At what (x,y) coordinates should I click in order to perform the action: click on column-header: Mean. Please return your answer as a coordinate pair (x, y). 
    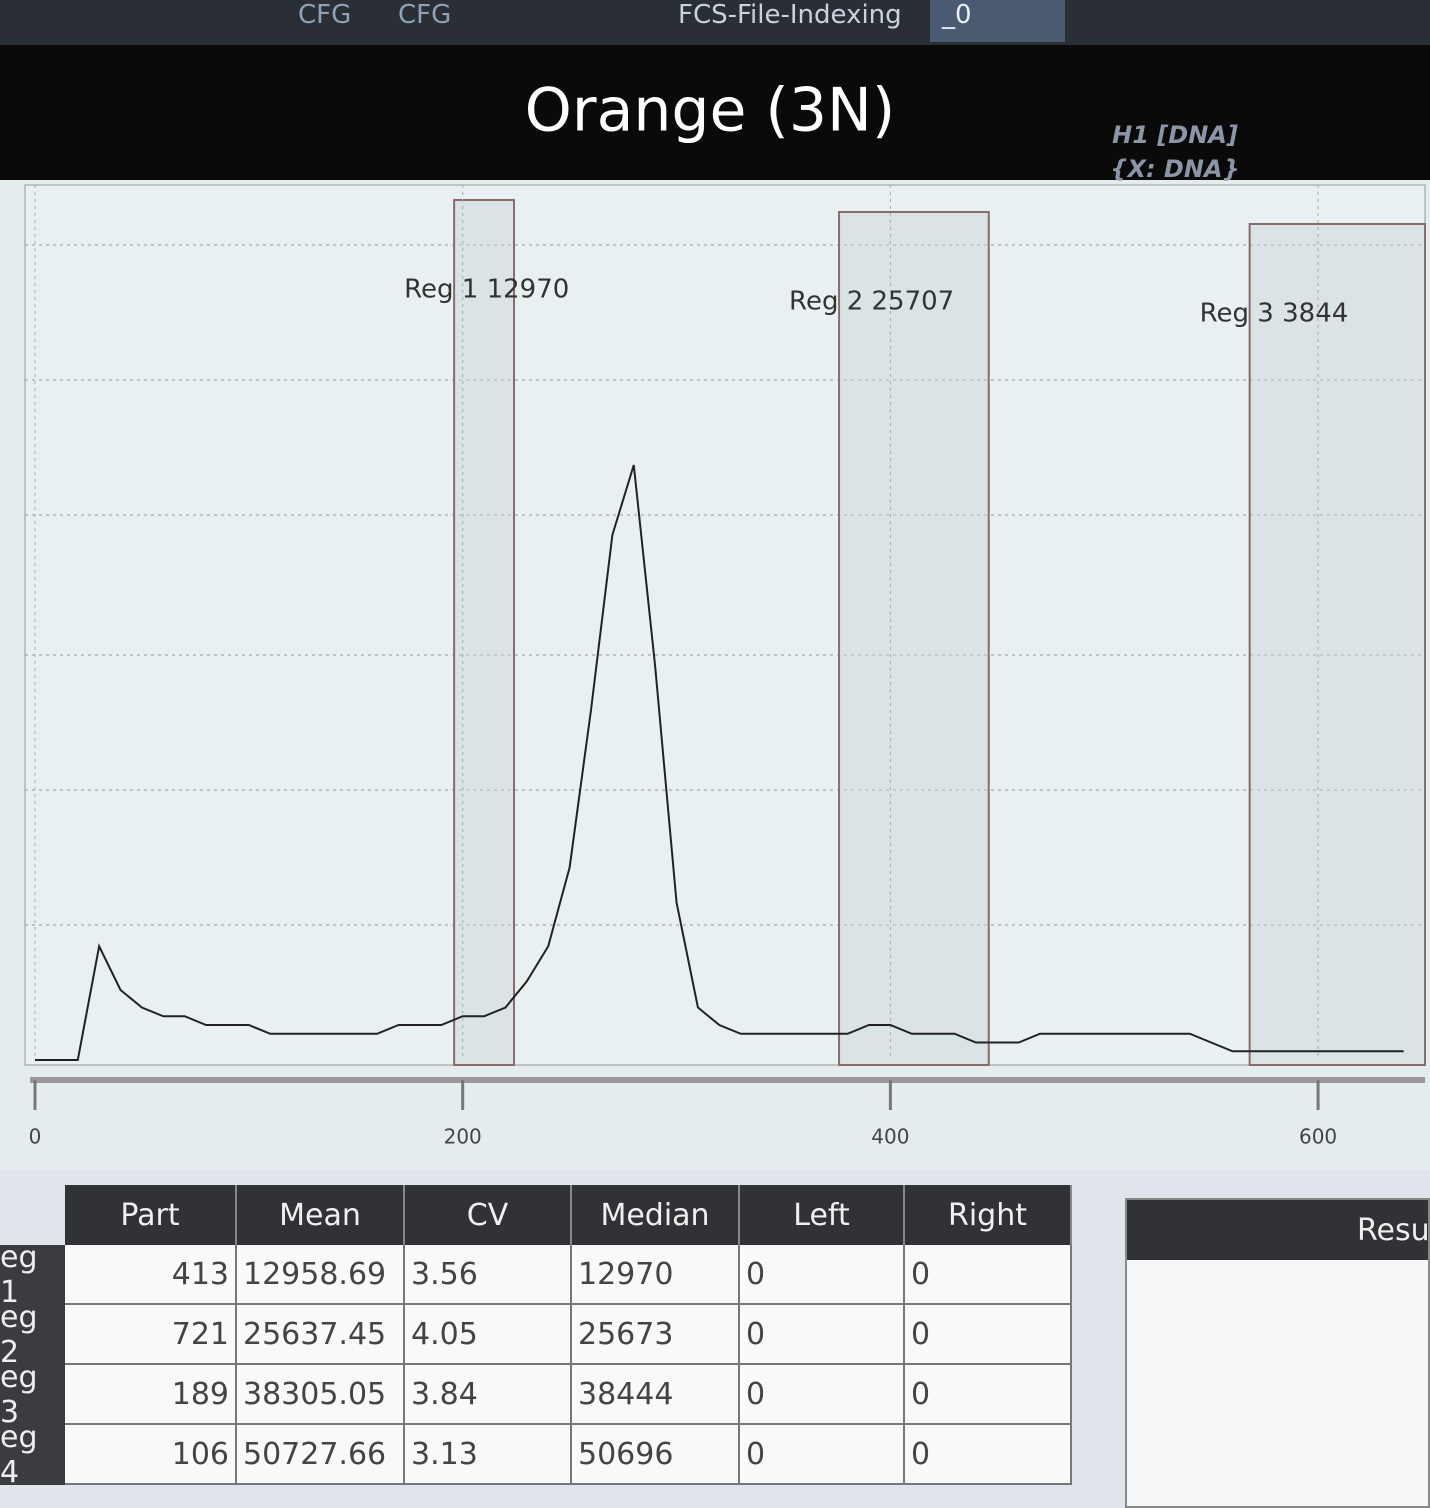
    Looking at the image, I should click on (321, 1215).